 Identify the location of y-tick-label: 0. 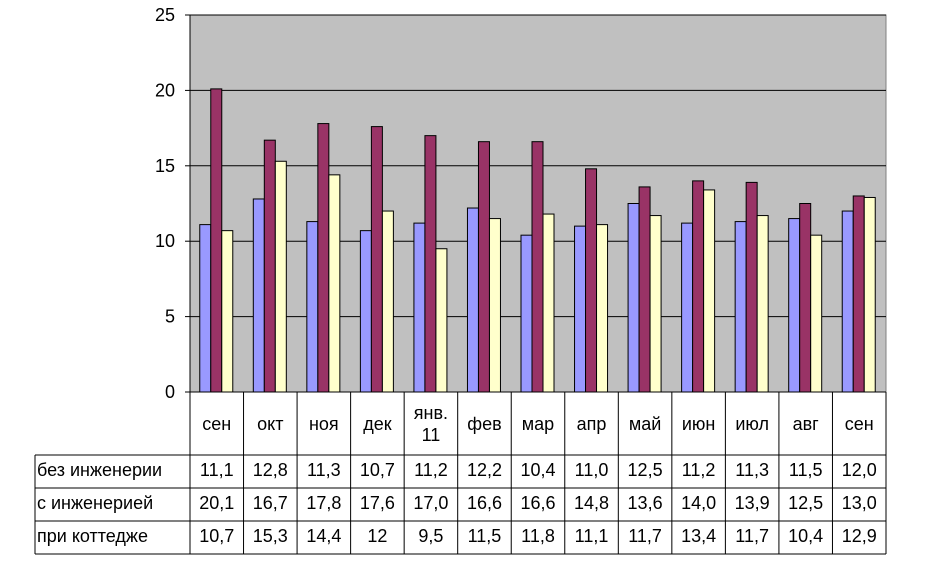
(170, 392).